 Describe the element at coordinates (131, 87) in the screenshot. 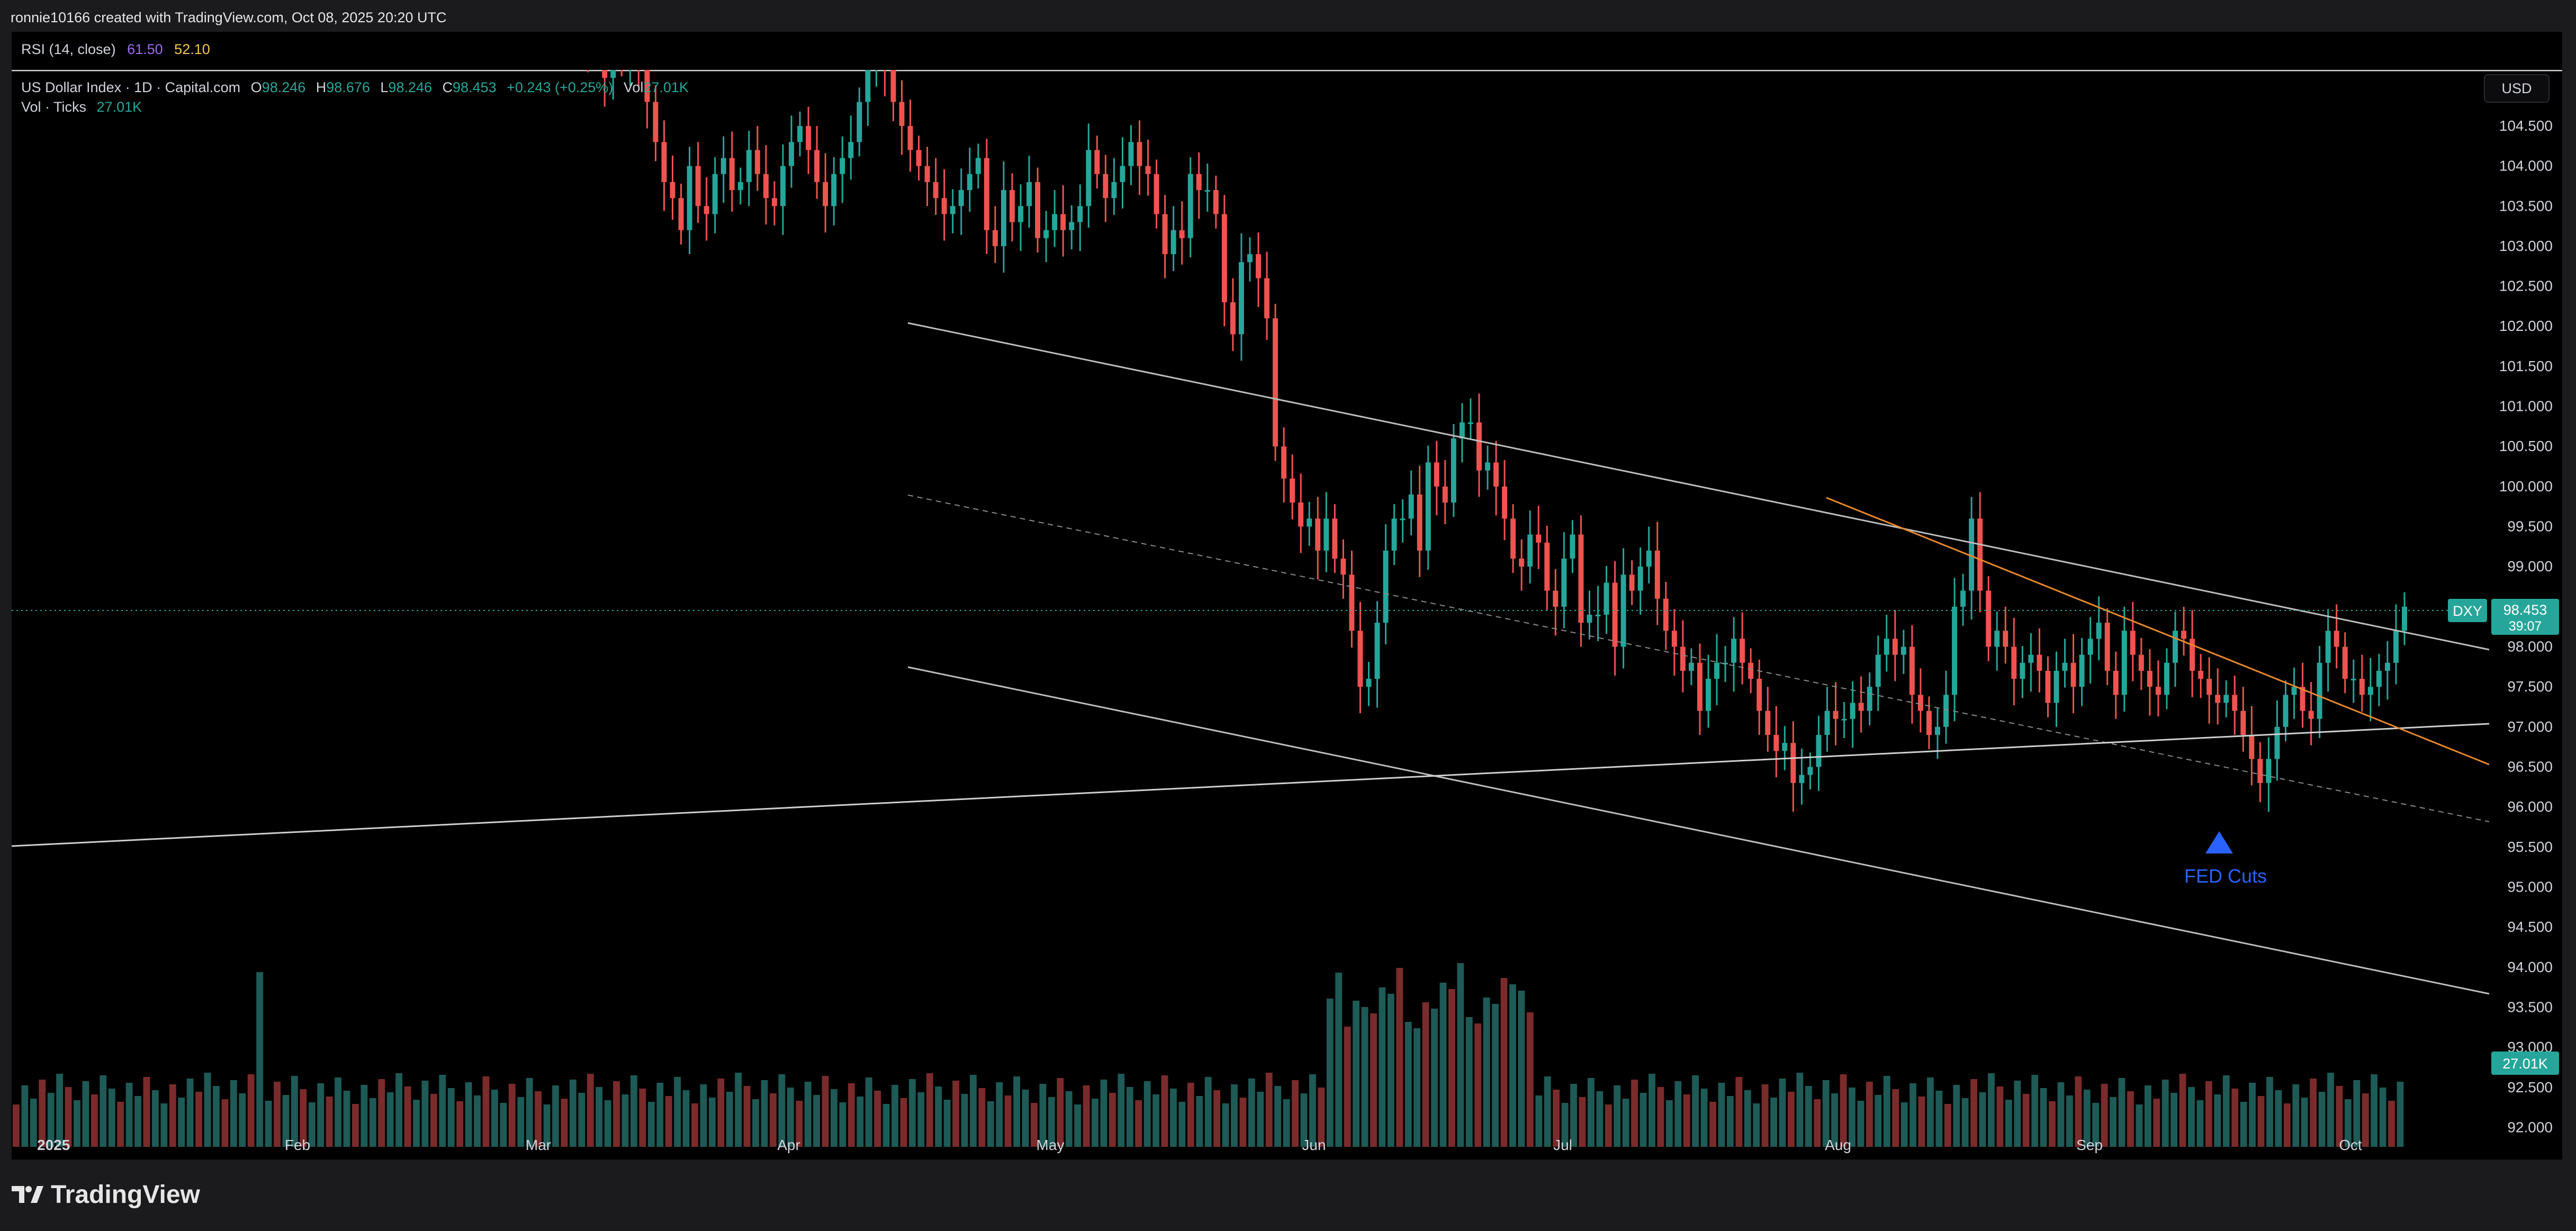

I see `symbol-title: US Dollar Index · 1D · Capital.com` at that location.